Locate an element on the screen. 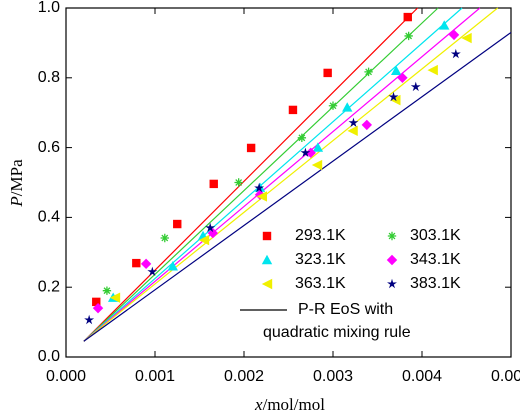 The image size is (520, 416). x-axis-label: x/mol/mol is located at coordinates (289, 404).